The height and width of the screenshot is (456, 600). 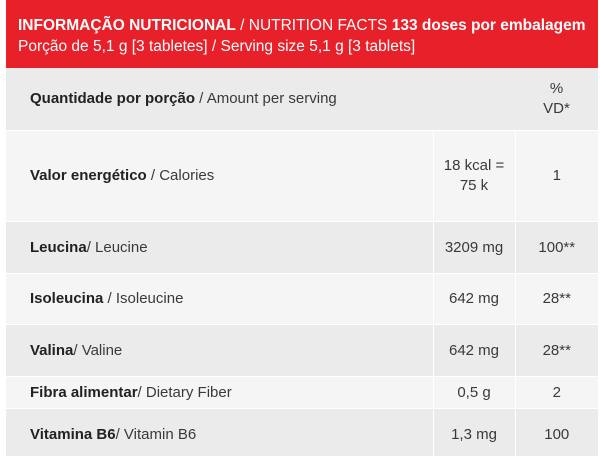 I want to click on nutrient-name: Valina/ Valine, so click(x=219, y=350).